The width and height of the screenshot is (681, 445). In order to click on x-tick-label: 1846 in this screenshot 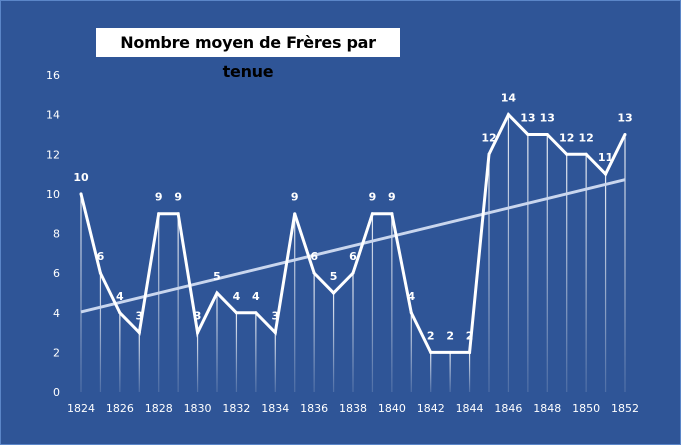, I will do `click(508, 408)`.